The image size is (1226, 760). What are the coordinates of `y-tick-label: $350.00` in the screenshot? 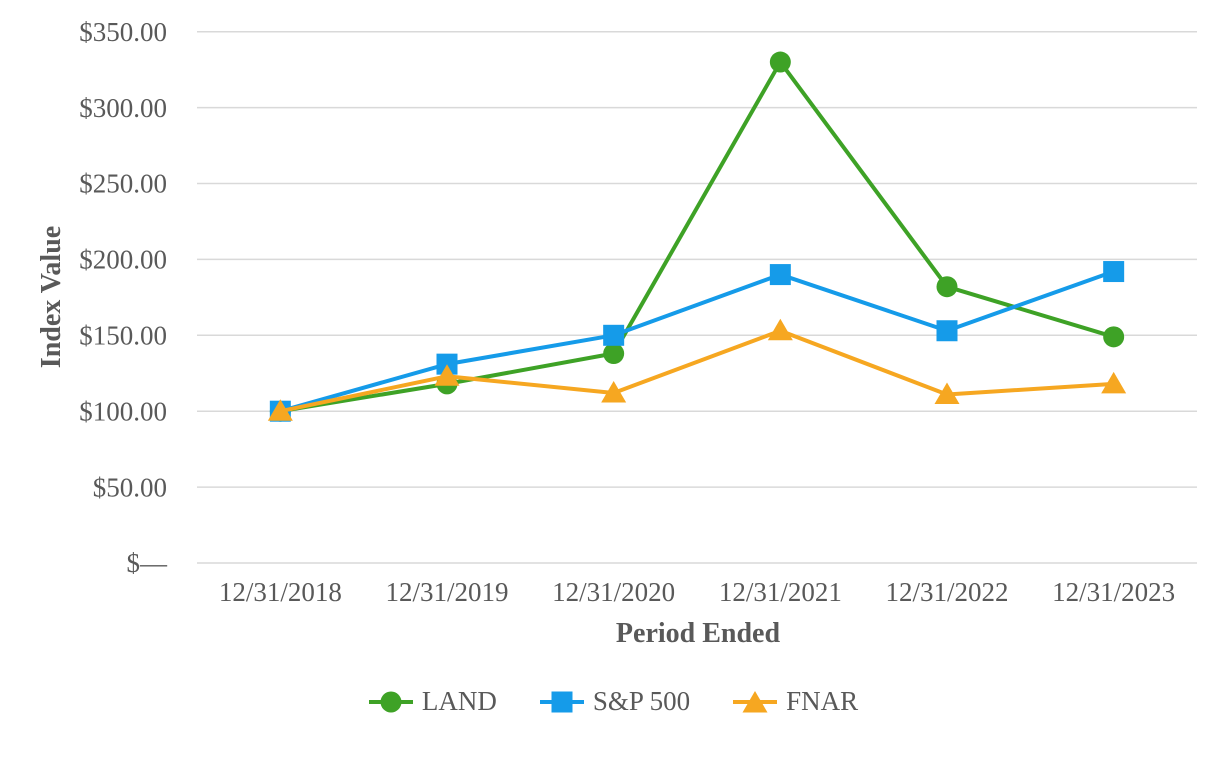 It's located at (123, 32).